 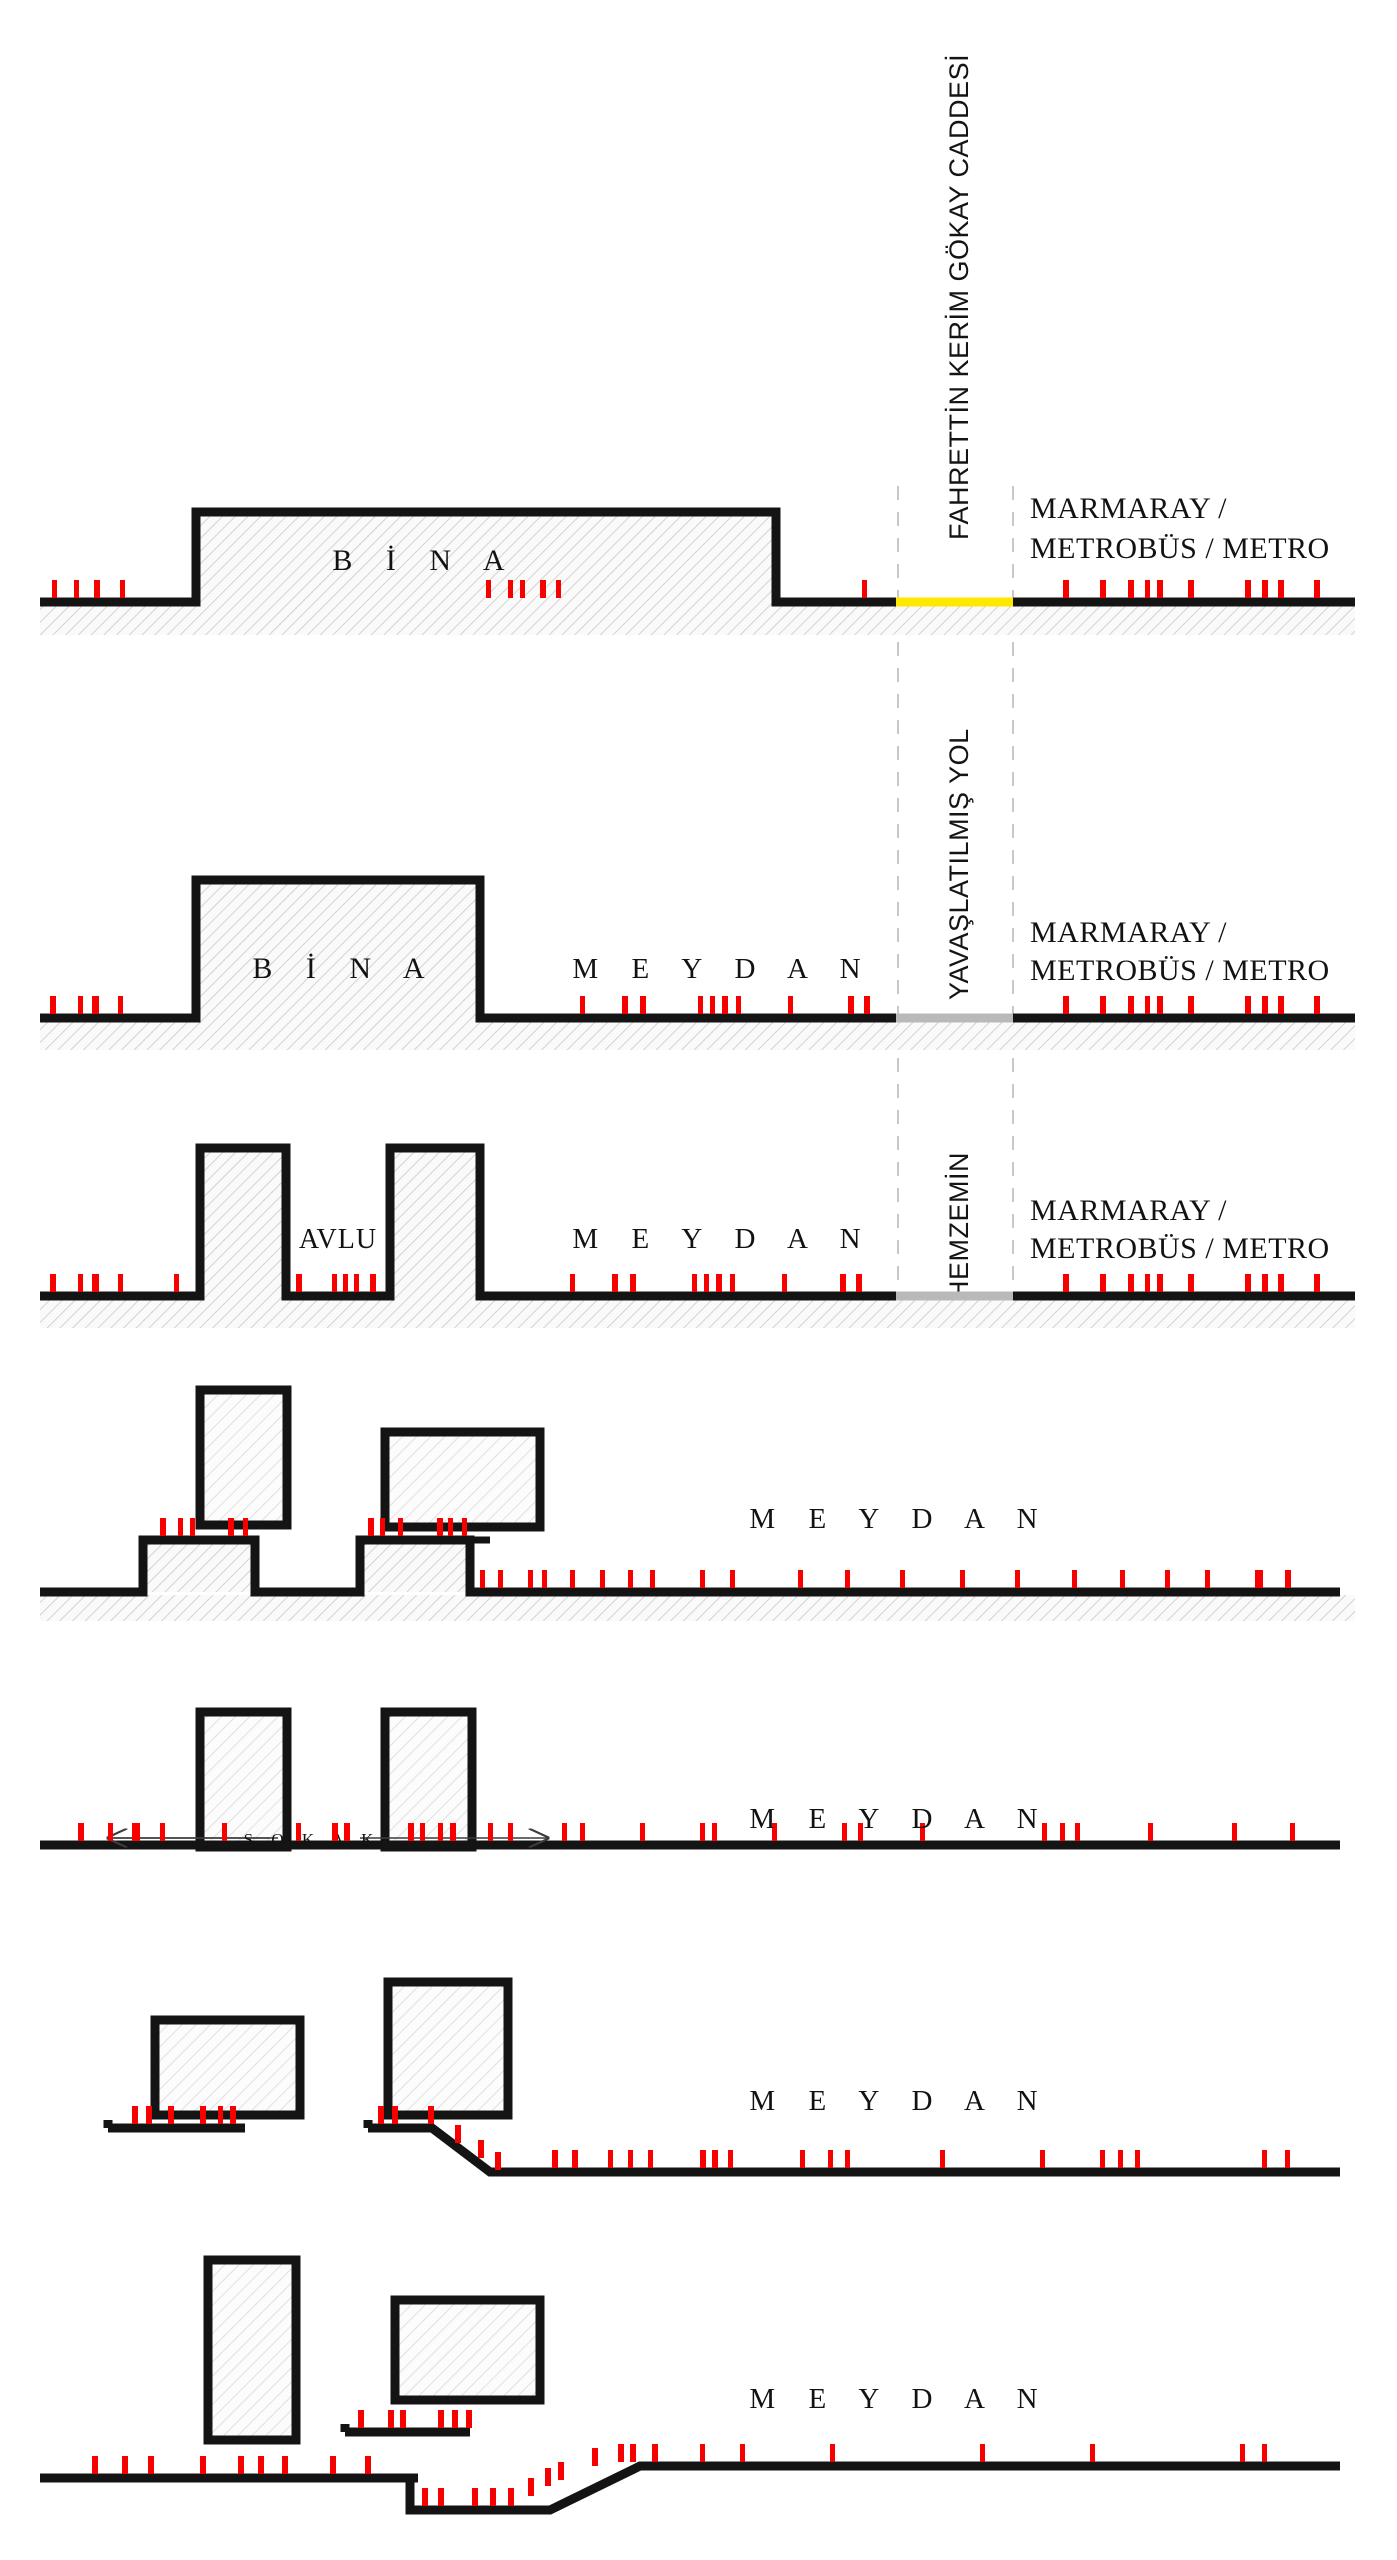 What do you see at coordinates (199, 1566) in the screenshot?
I see `step-left-fill` at bounding box center [199, 1566].